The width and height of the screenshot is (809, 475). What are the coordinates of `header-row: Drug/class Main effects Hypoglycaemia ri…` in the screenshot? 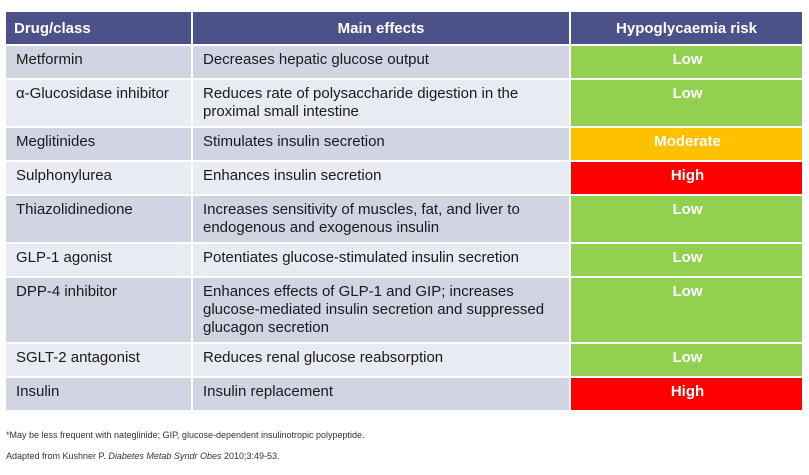 It's located at (404, 28).